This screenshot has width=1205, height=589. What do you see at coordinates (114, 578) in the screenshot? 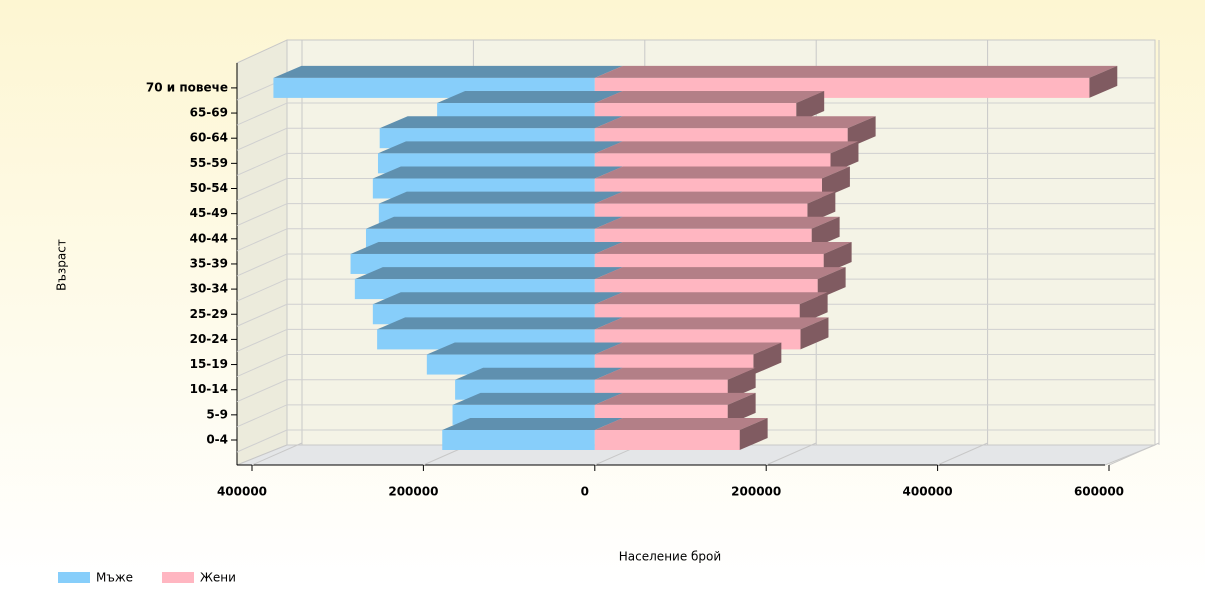
I see `legend-label: Мъже` at bounding box center [114, 578].